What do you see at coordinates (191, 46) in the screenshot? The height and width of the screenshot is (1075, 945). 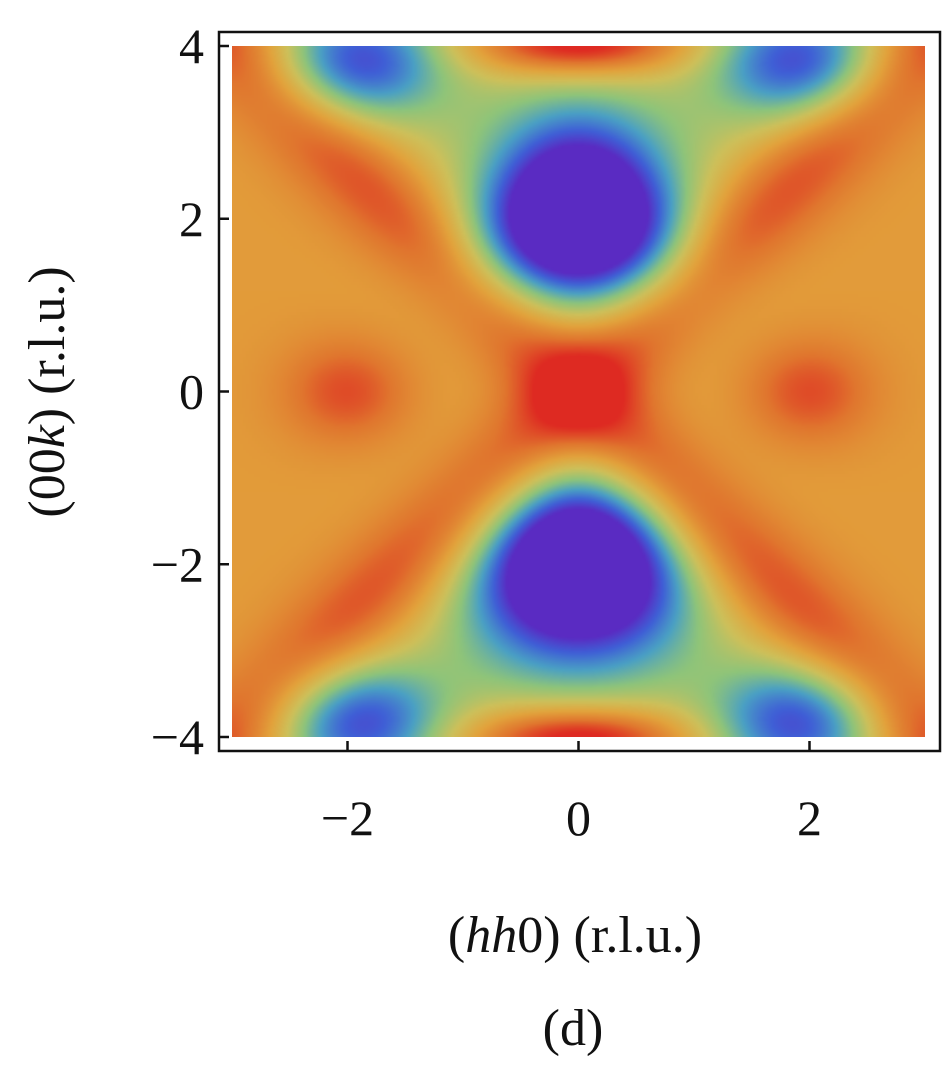 I see `y-tick-label: 4` at bounding box center [191, 46].